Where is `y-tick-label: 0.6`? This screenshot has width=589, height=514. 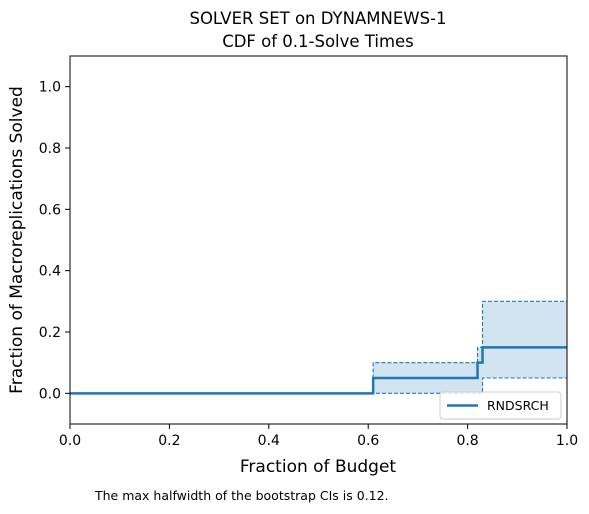 y-tick-label: 0.6 is located at coordinates (50, 210).